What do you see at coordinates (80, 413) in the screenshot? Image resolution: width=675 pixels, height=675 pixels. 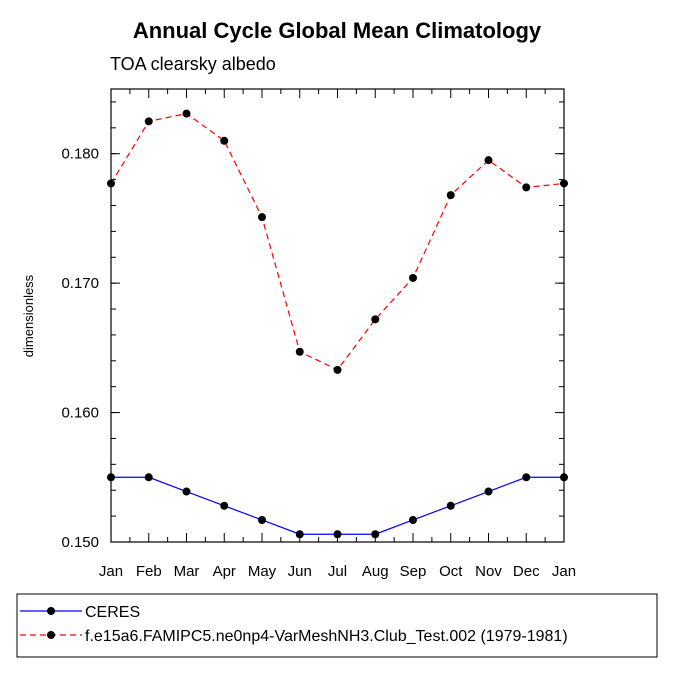 I see `y-tick-label: 0.160` at bounding box center [80, 413].